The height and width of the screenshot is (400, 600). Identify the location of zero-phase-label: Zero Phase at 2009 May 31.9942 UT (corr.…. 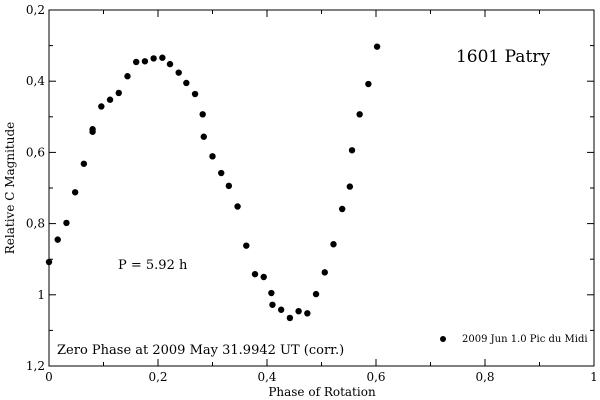
(200, 350).